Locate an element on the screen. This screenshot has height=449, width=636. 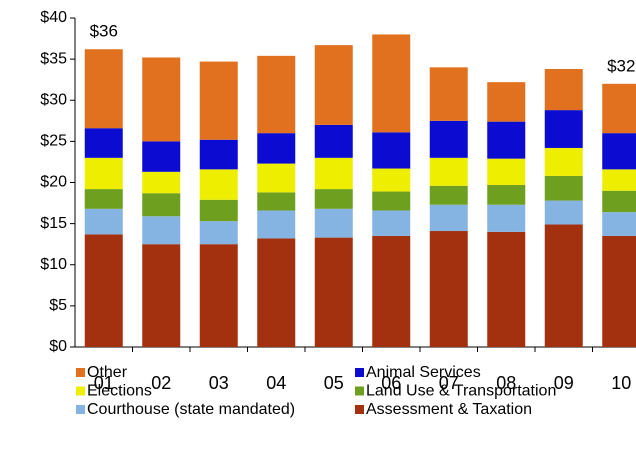
total-label: $36 is located at coordinates (104, 31).